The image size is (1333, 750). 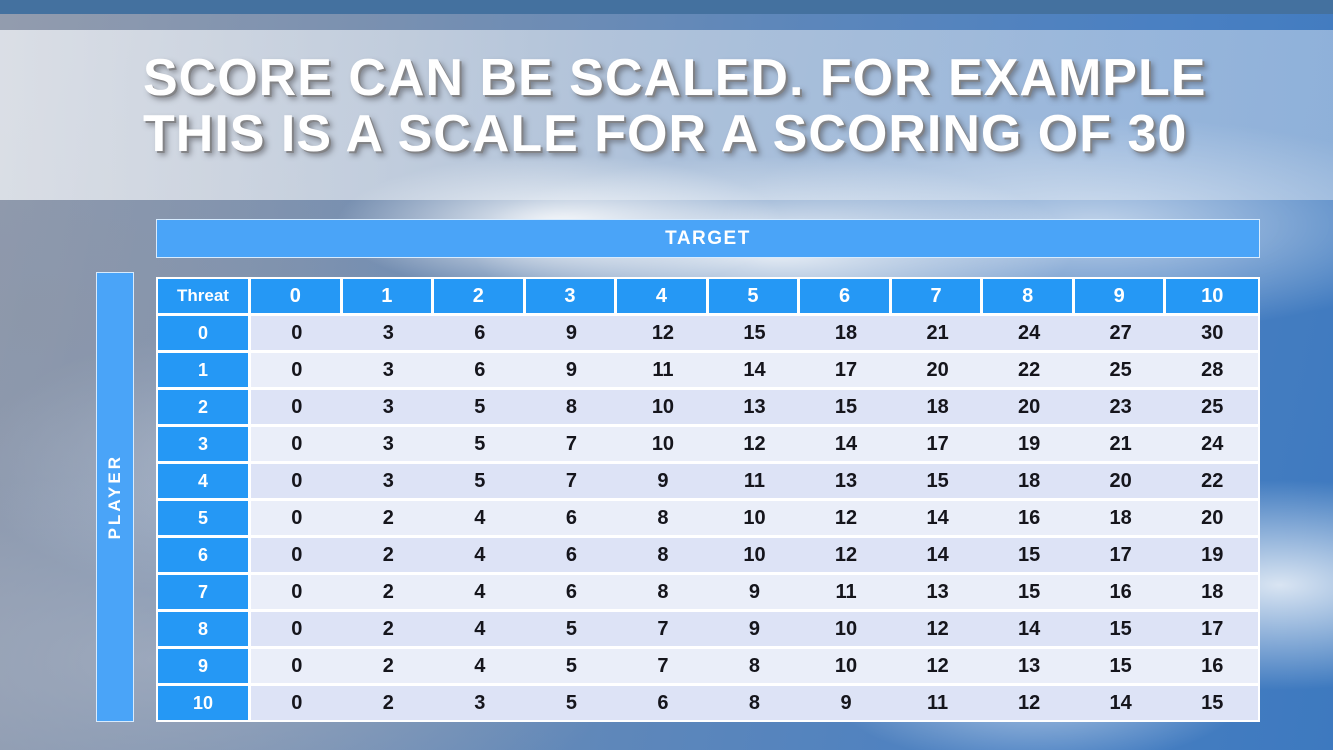 I want to click on col-header-cell: 6, so click(x=846, y=296).